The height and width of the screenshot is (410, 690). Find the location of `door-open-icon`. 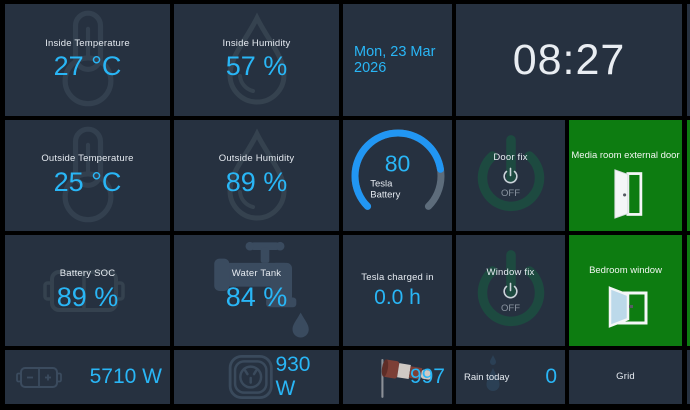

door-open-icon is located at coordinates (627, 194).